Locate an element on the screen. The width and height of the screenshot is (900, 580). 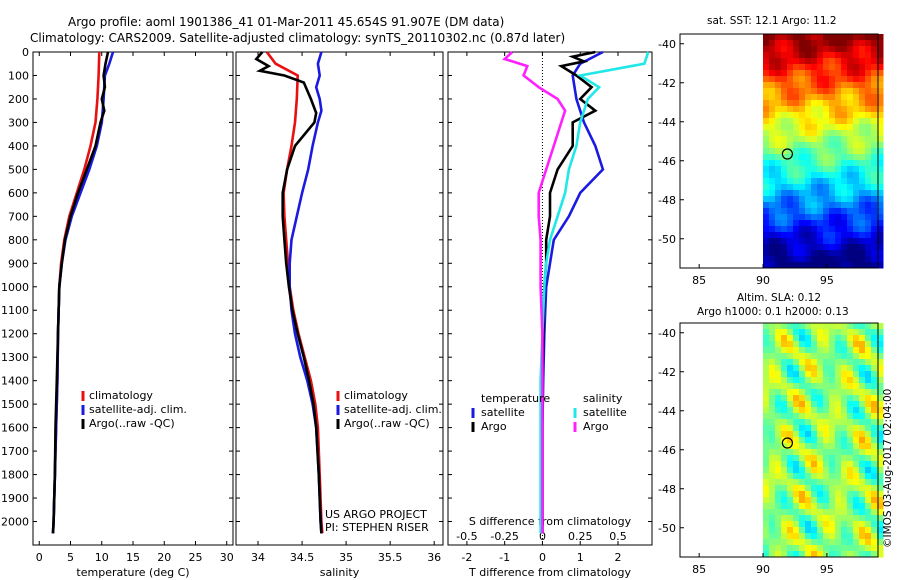
sst-map-title: sat. SST: 12.1 Argo: 11.2 is located at coordinates (772, 21).